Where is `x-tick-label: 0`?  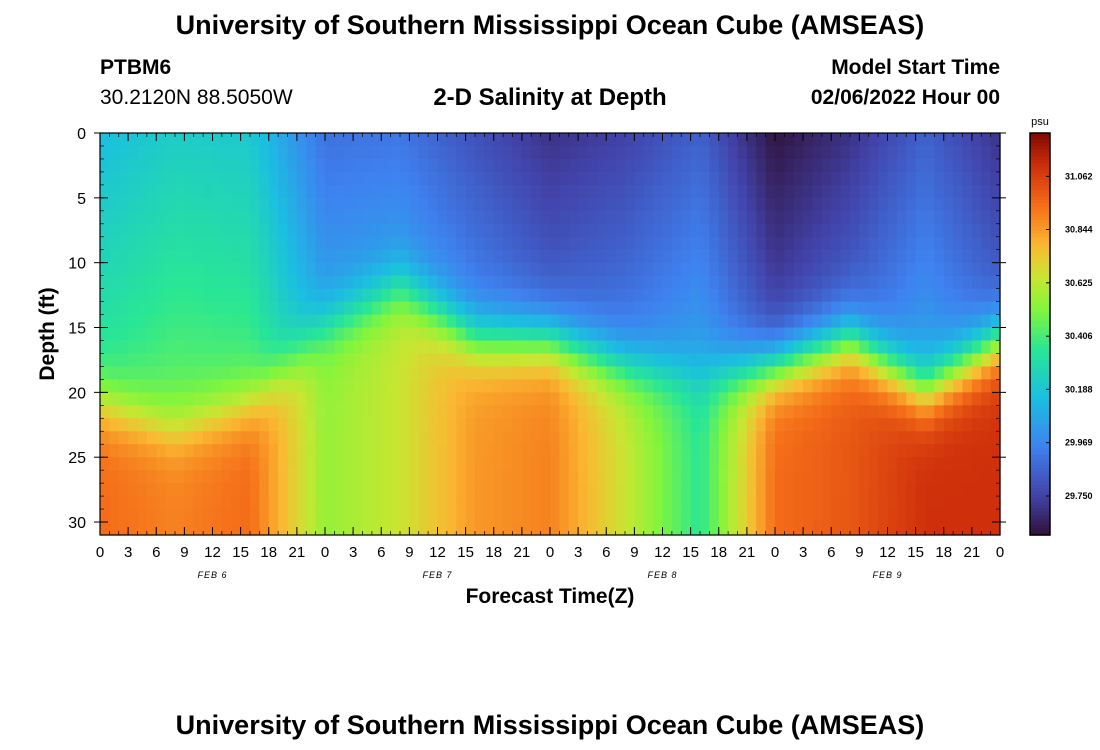 x-tick-label: 0 is located at coordinates (1000, 552).